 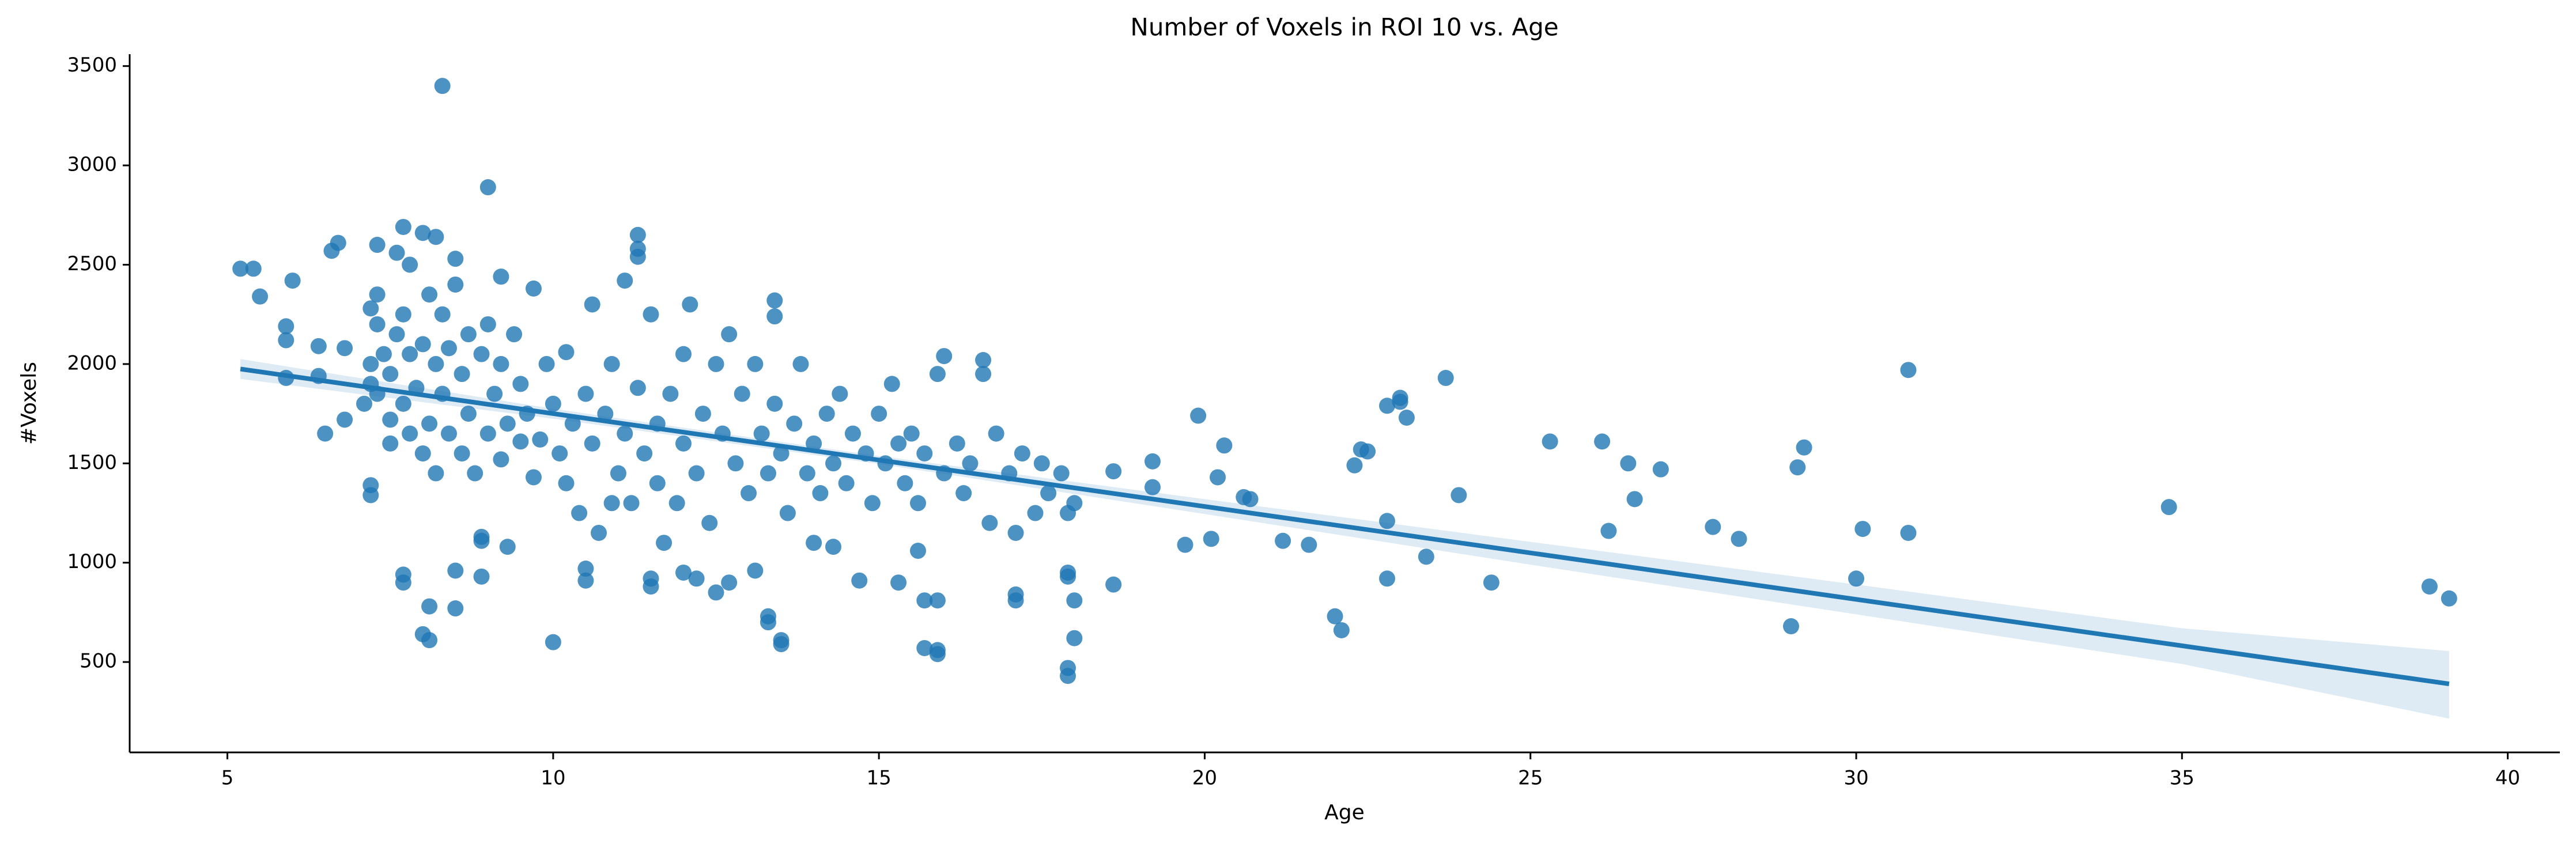 What do you see at coordinates (92, 462) in the screenshot?
I see `y-tick-label: 1500` at bounding box center [92, 462].